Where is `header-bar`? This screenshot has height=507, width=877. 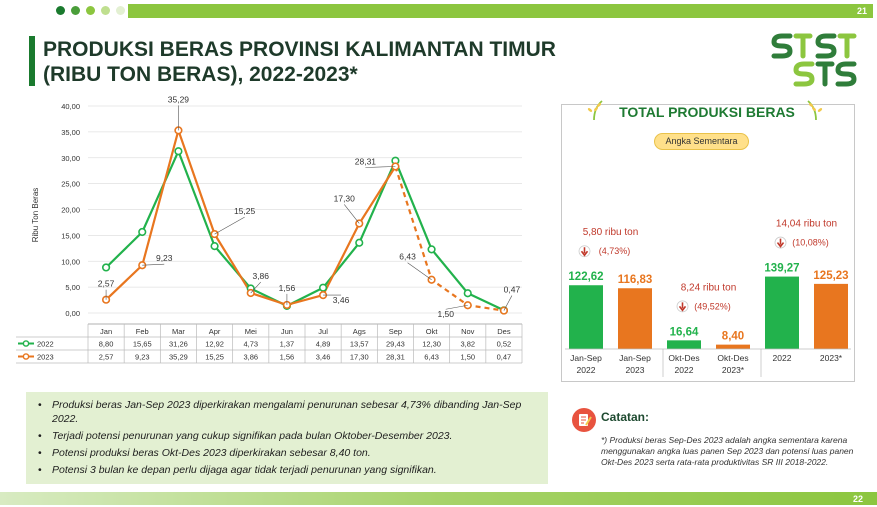 header-bar is located at coordinates (500, 11).